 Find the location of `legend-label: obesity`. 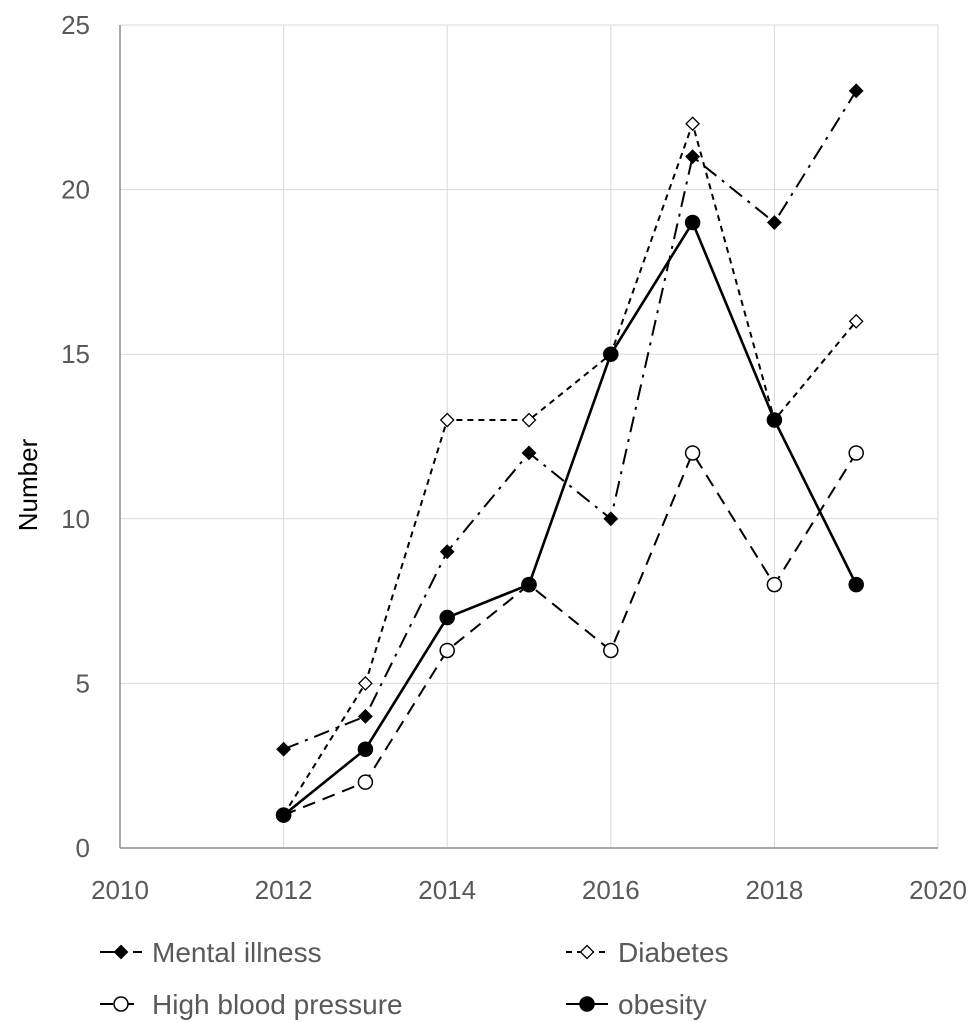

legend-label: obesity is located at coordinates (662, 1004).